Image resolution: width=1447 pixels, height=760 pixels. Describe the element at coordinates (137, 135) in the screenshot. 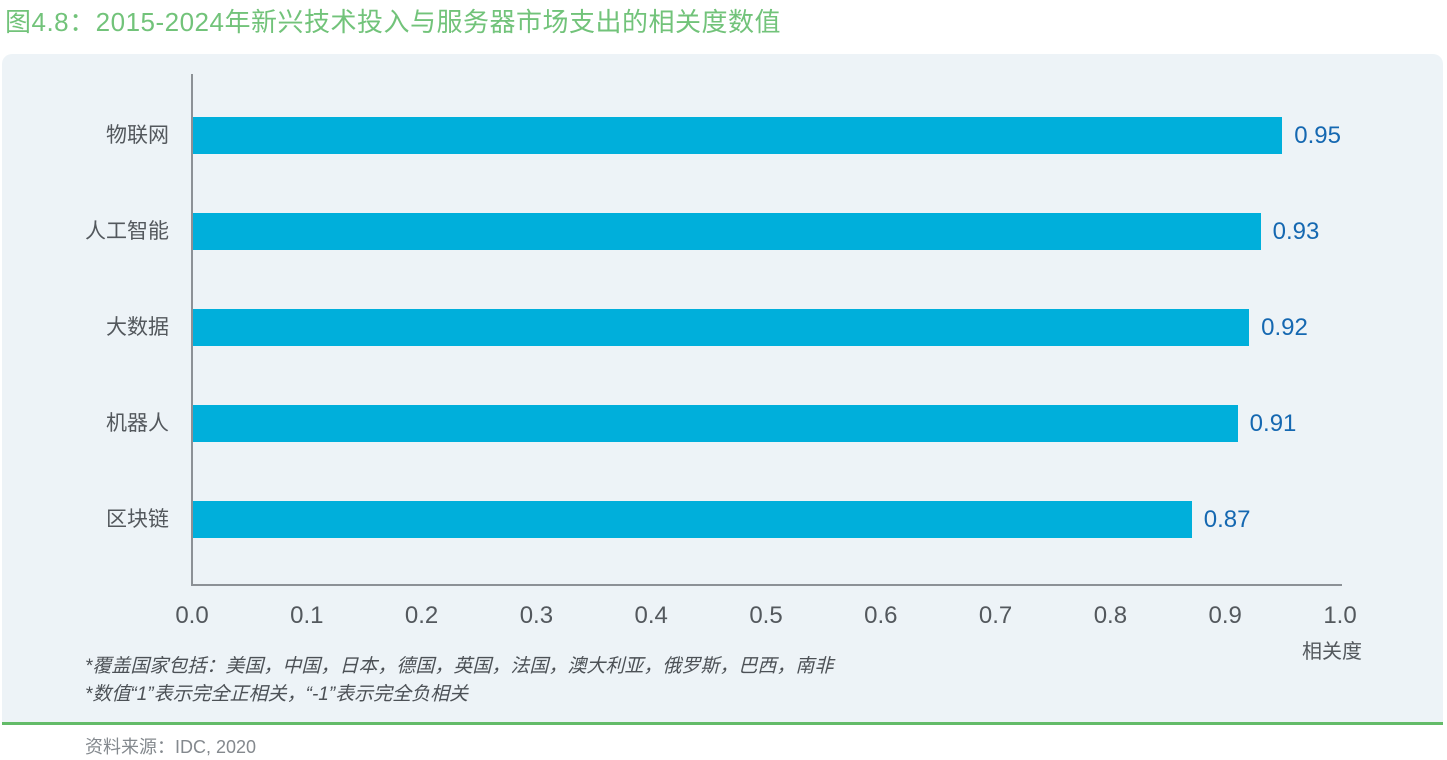

I see `category-label: 物联网` at that location.